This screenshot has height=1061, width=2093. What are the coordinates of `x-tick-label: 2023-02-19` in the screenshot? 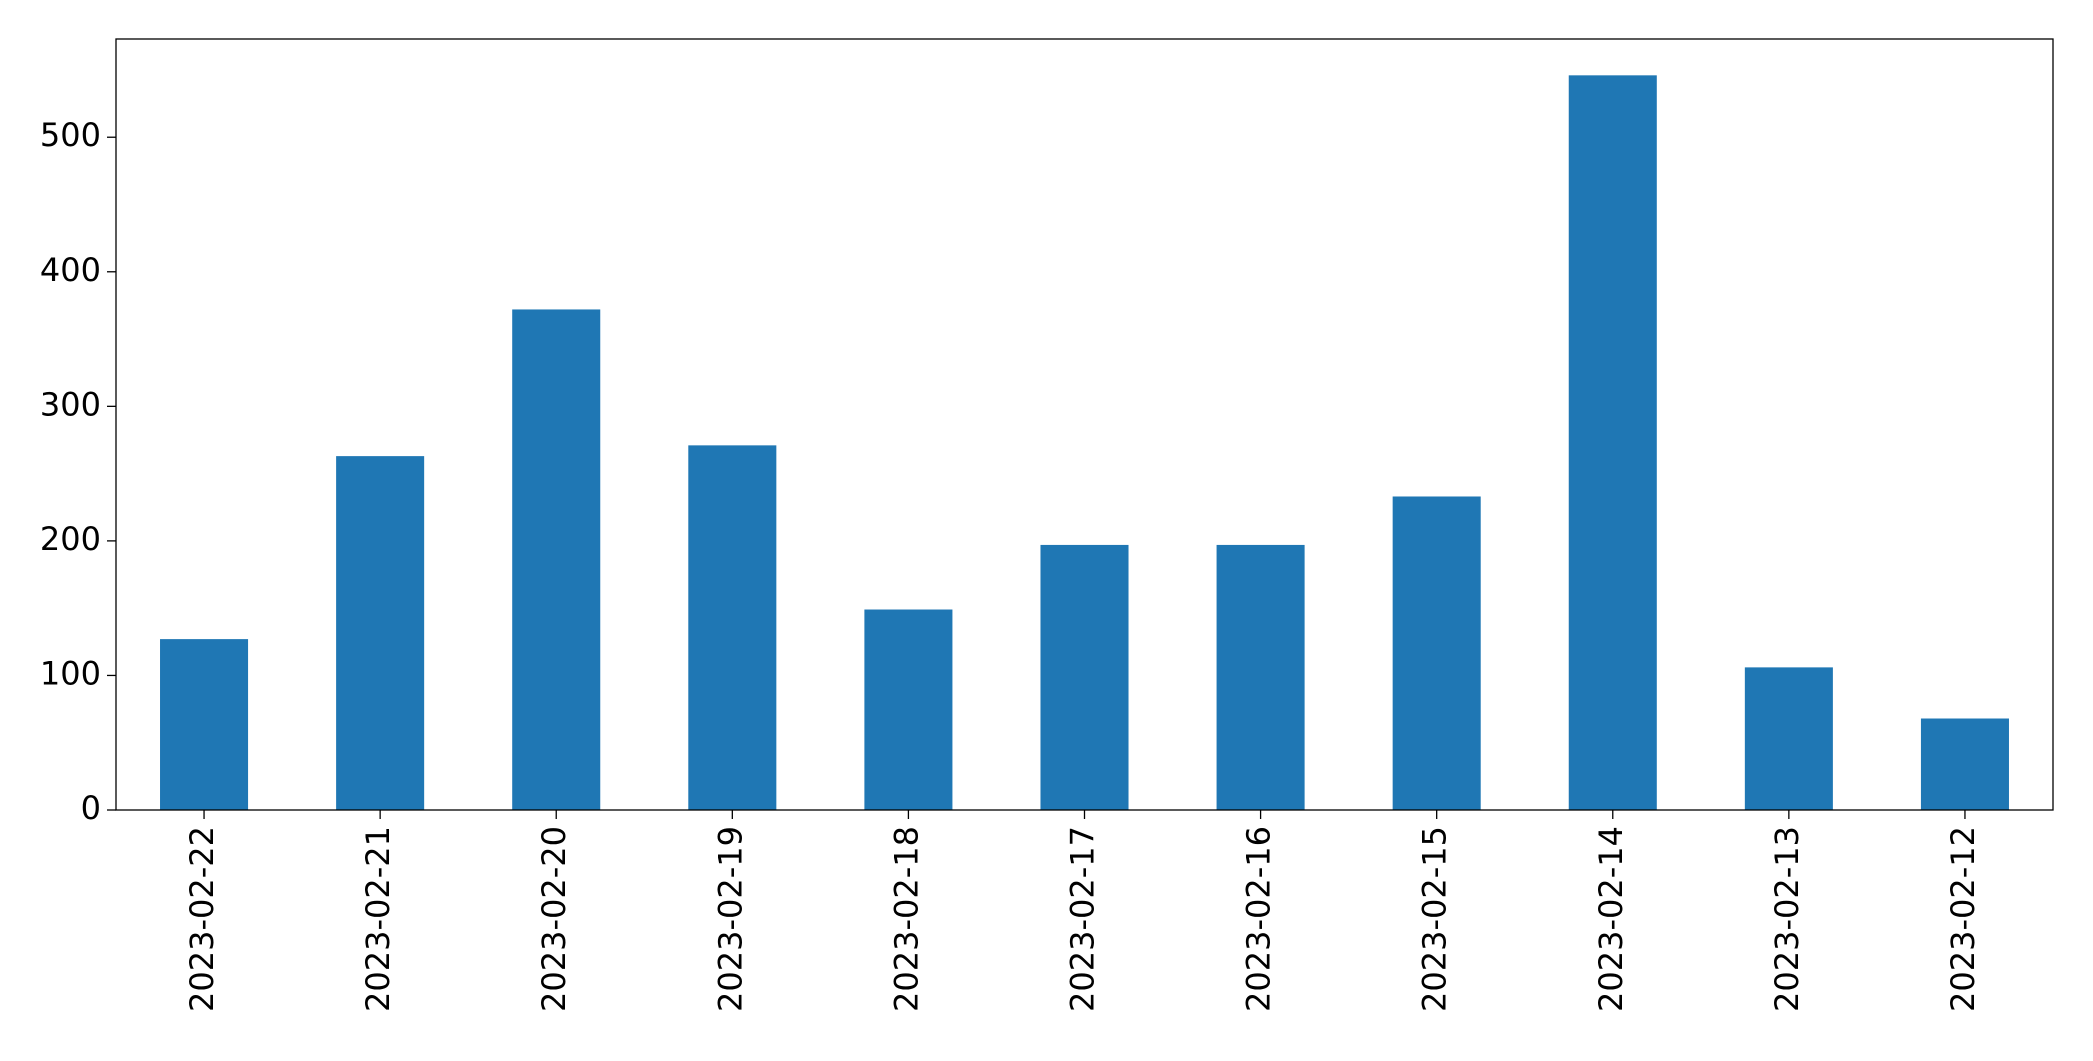 It's located at (730, 919).